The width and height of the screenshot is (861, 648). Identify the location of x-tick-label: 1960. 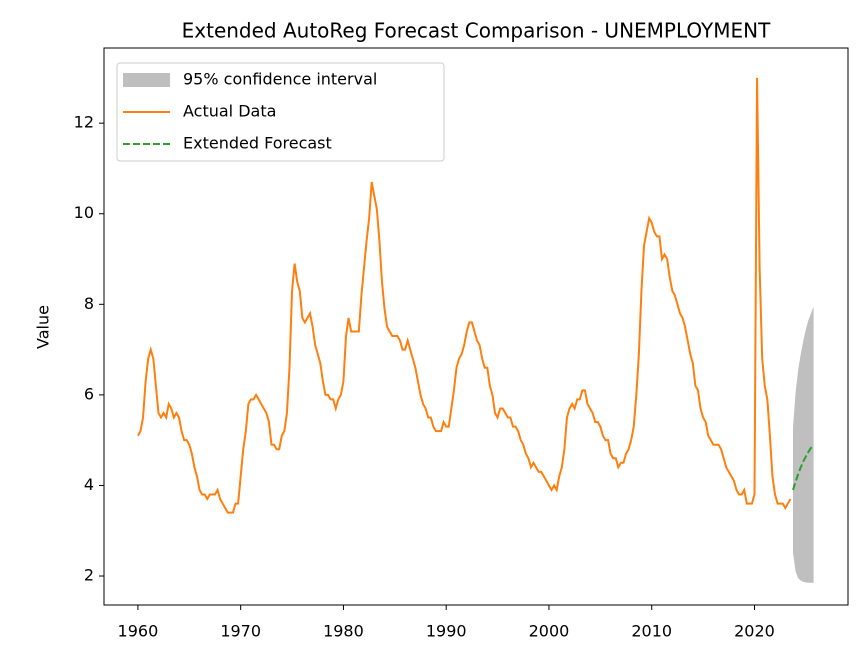
(138, 631).